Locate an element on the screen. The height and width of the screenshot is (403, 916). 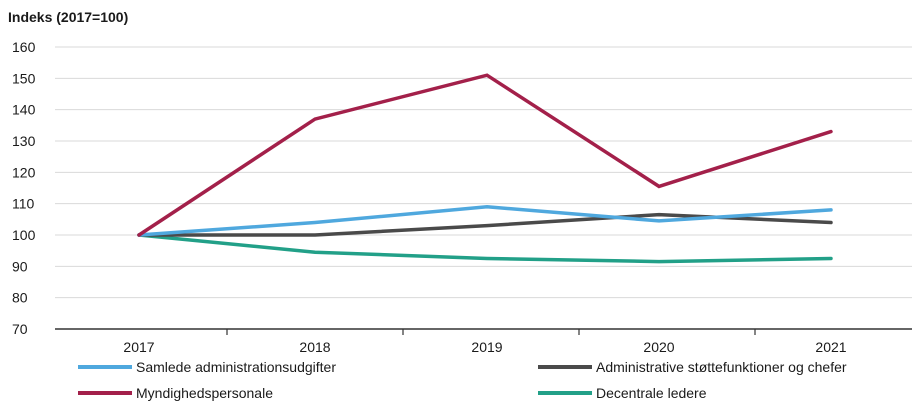
y-tick-label: 160 is located at coordinates (24, 47).